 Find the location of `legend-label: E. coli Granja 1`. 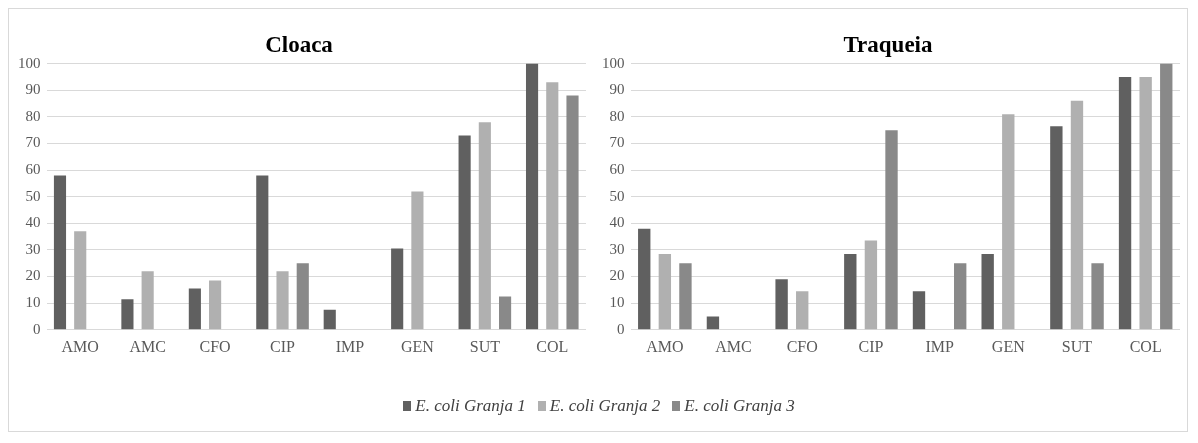

legend-label: E. coli Granja 1 is located at coordinates (470, 406).